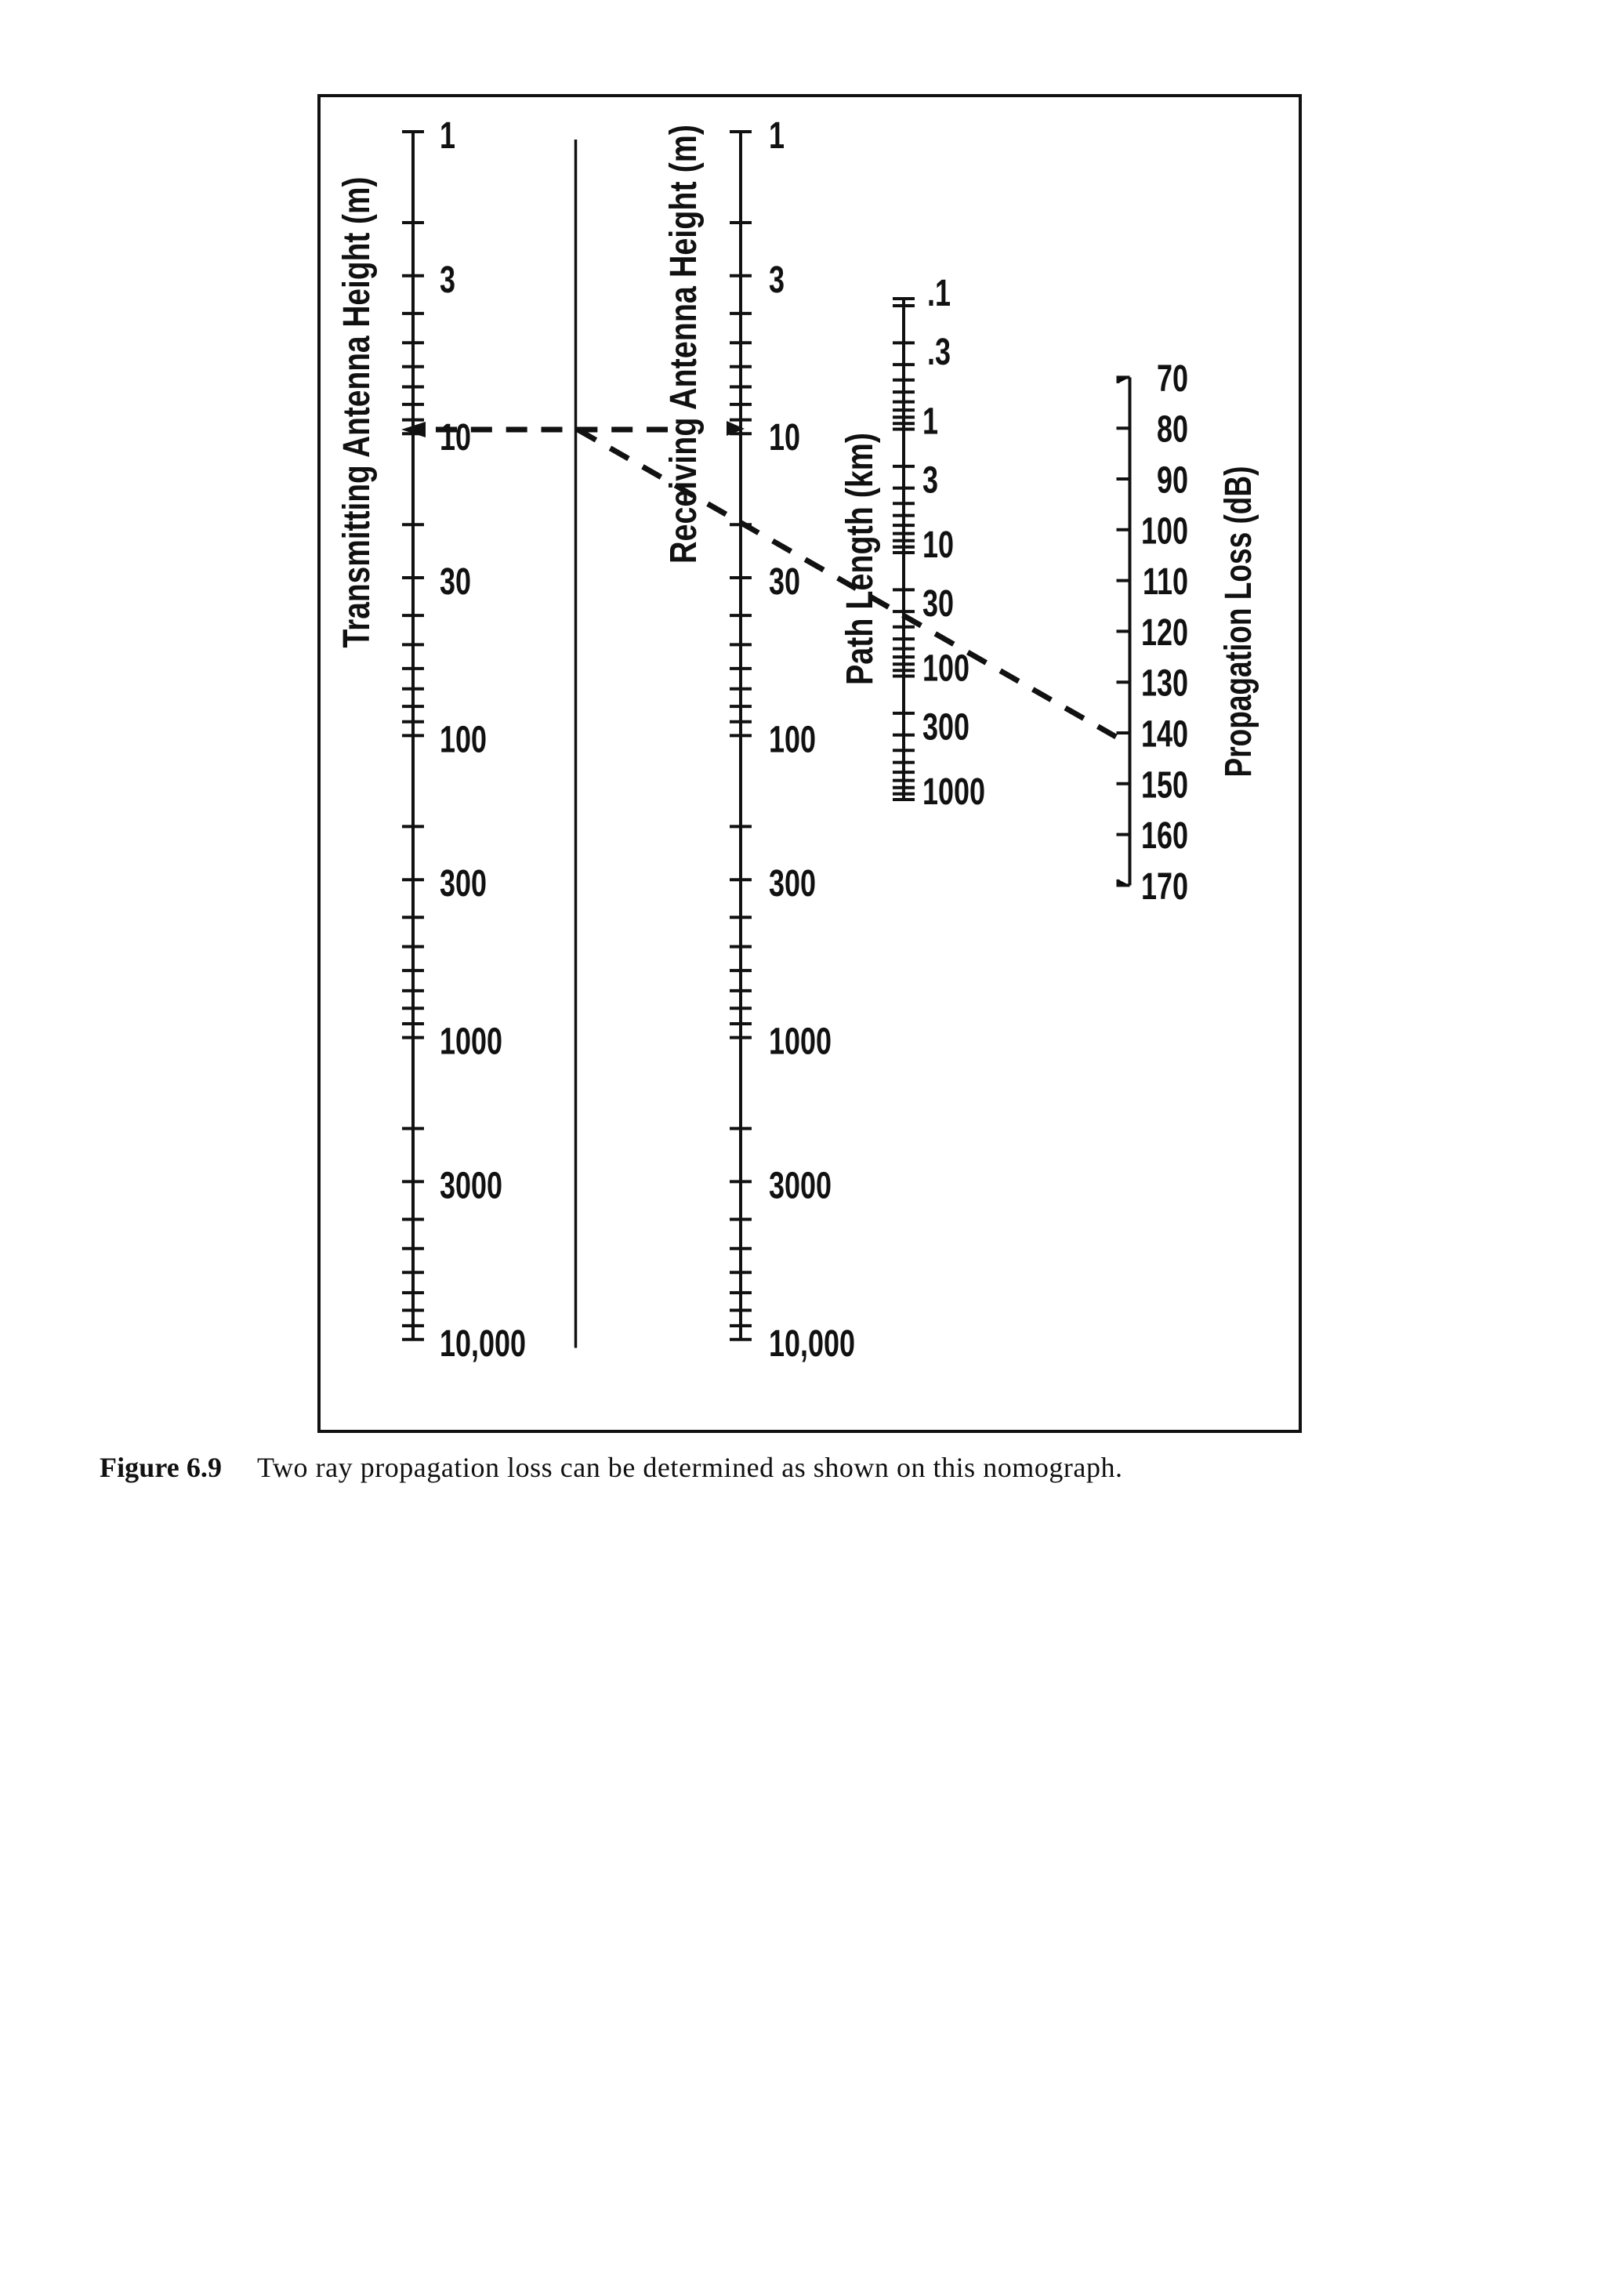 The width and height of the screenshot is (1620, 2296). What do you see at coordinates (1165, 581) in the screenshot?
I see `svg-text: 110` at bounding box center [1165, 581].